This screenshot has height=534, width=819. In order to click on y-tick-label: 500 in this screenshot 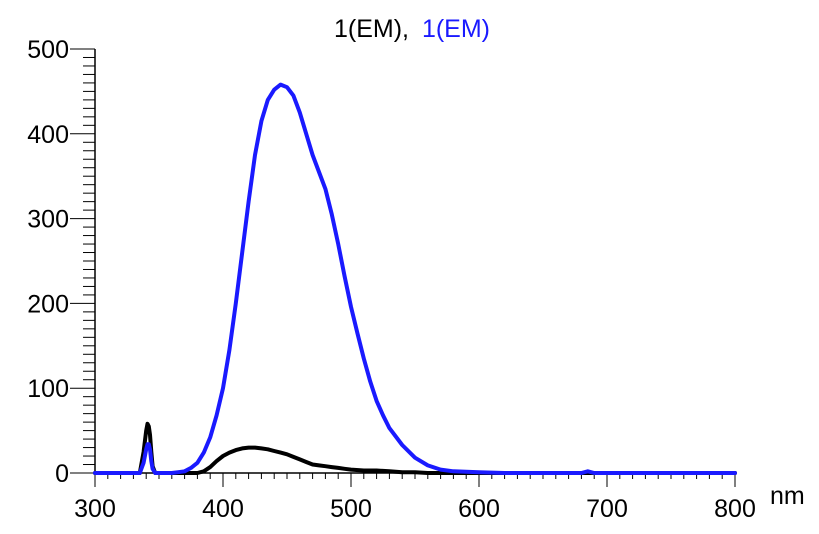, I will do `click(48, 50)`.